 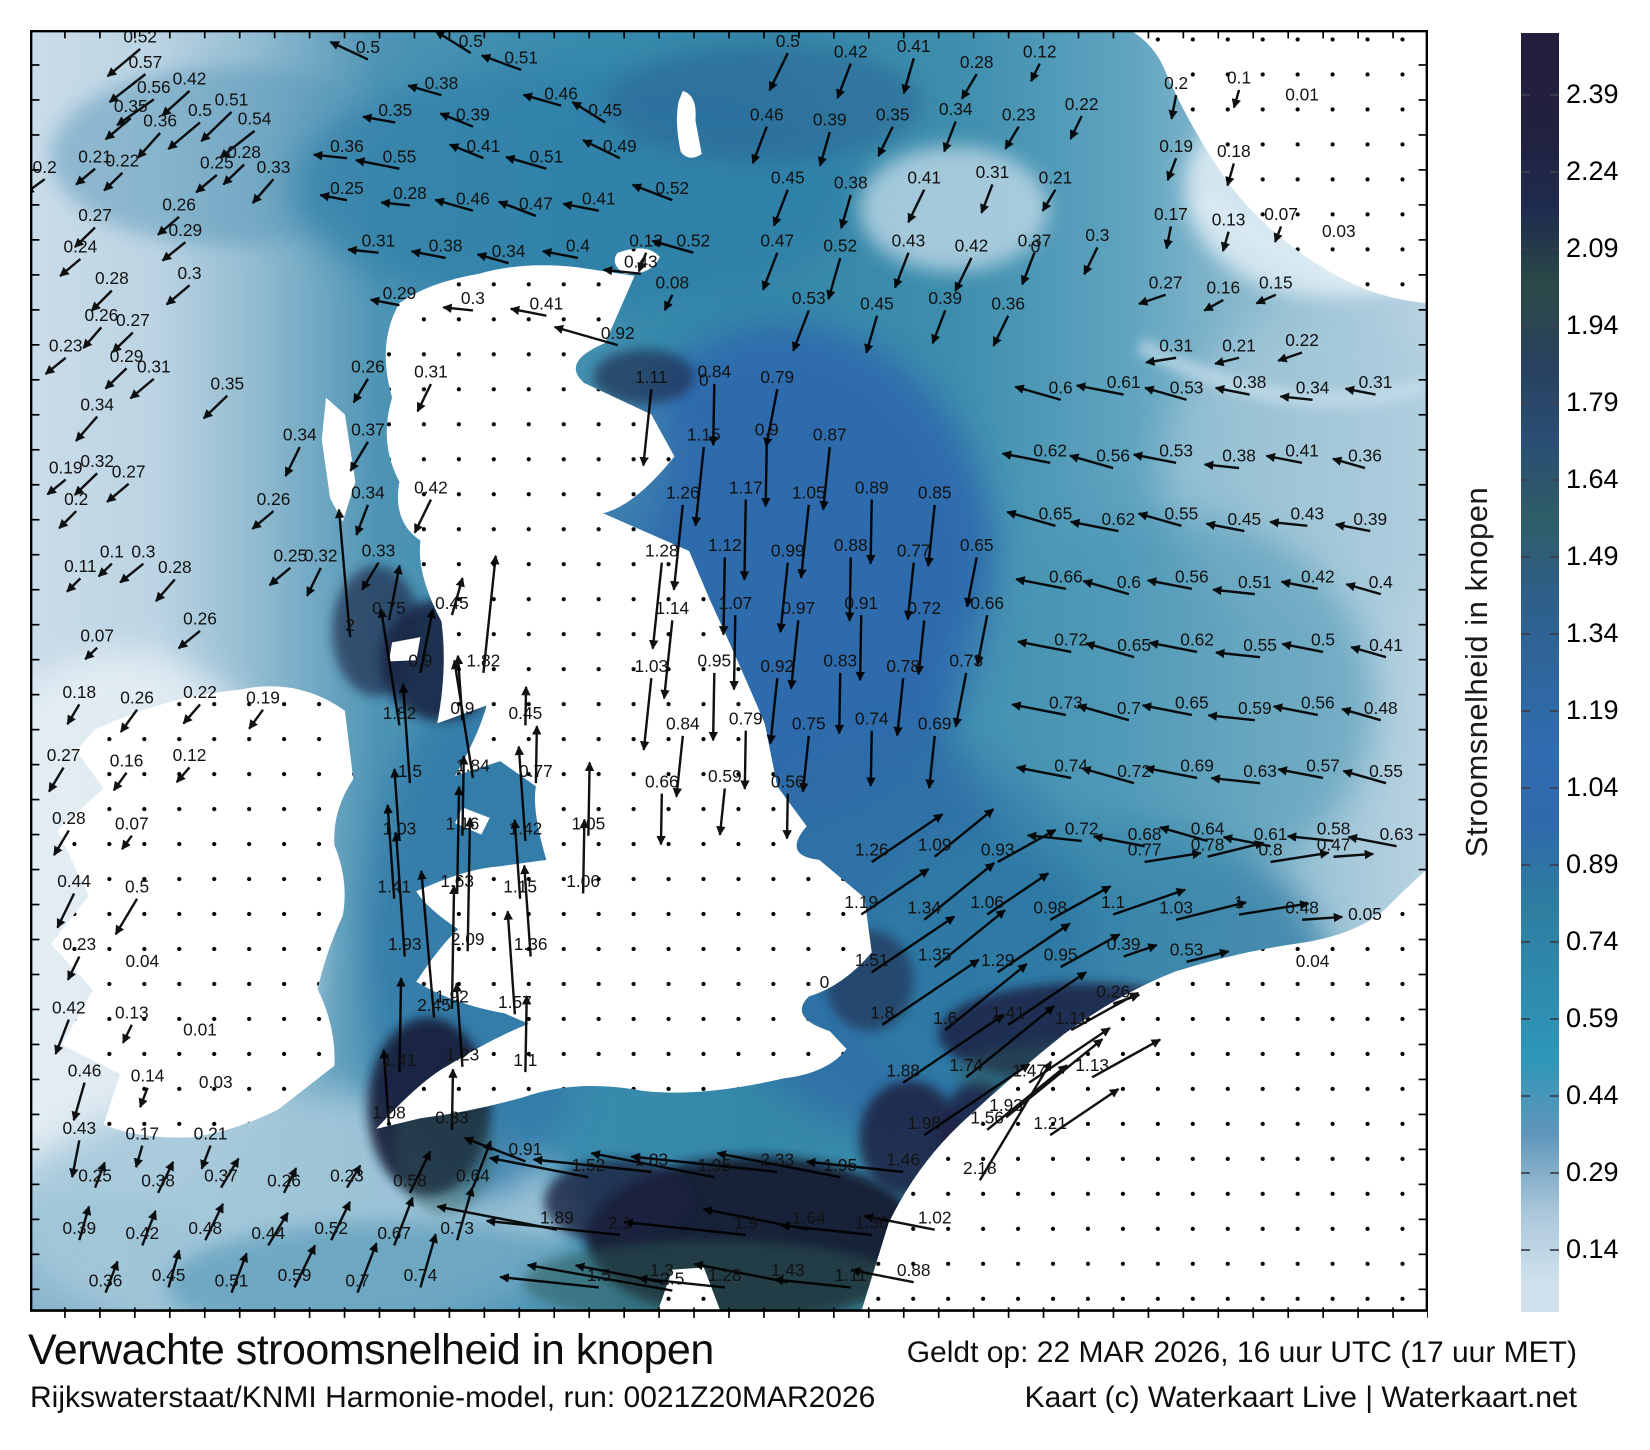 What do you see at coordinates (599, 1275) in the screenshot?
I see `flow-value-label: 1.5` at bounding box center [599, 1275].